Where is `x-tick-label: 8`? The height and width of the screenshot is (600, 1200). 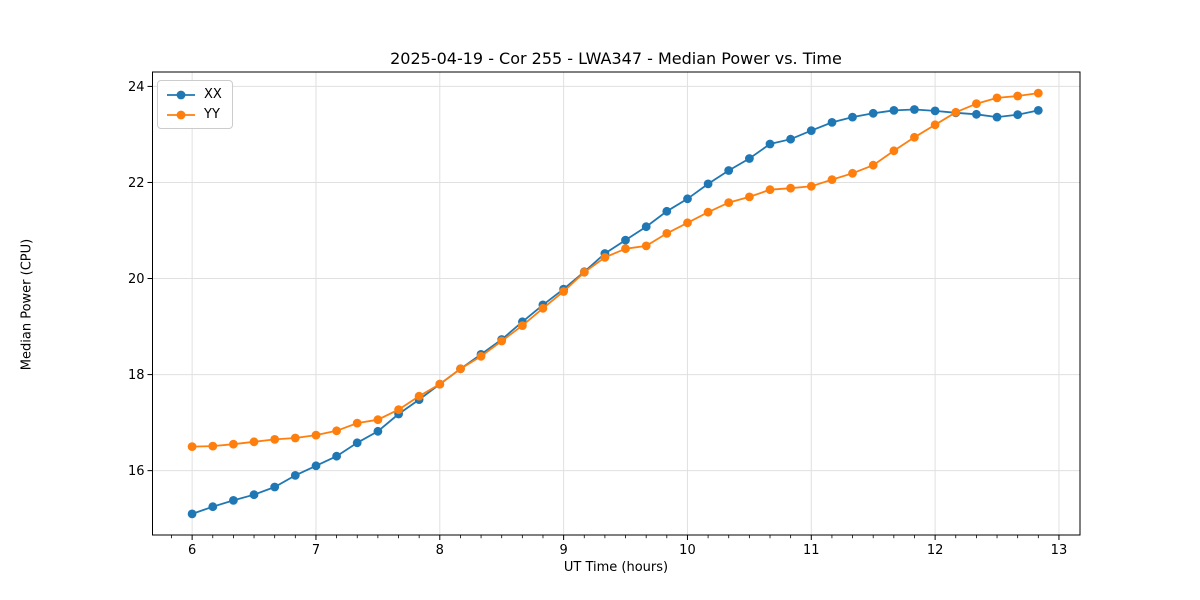 x-tick-label: 8 is located at coordinates (440, 550).